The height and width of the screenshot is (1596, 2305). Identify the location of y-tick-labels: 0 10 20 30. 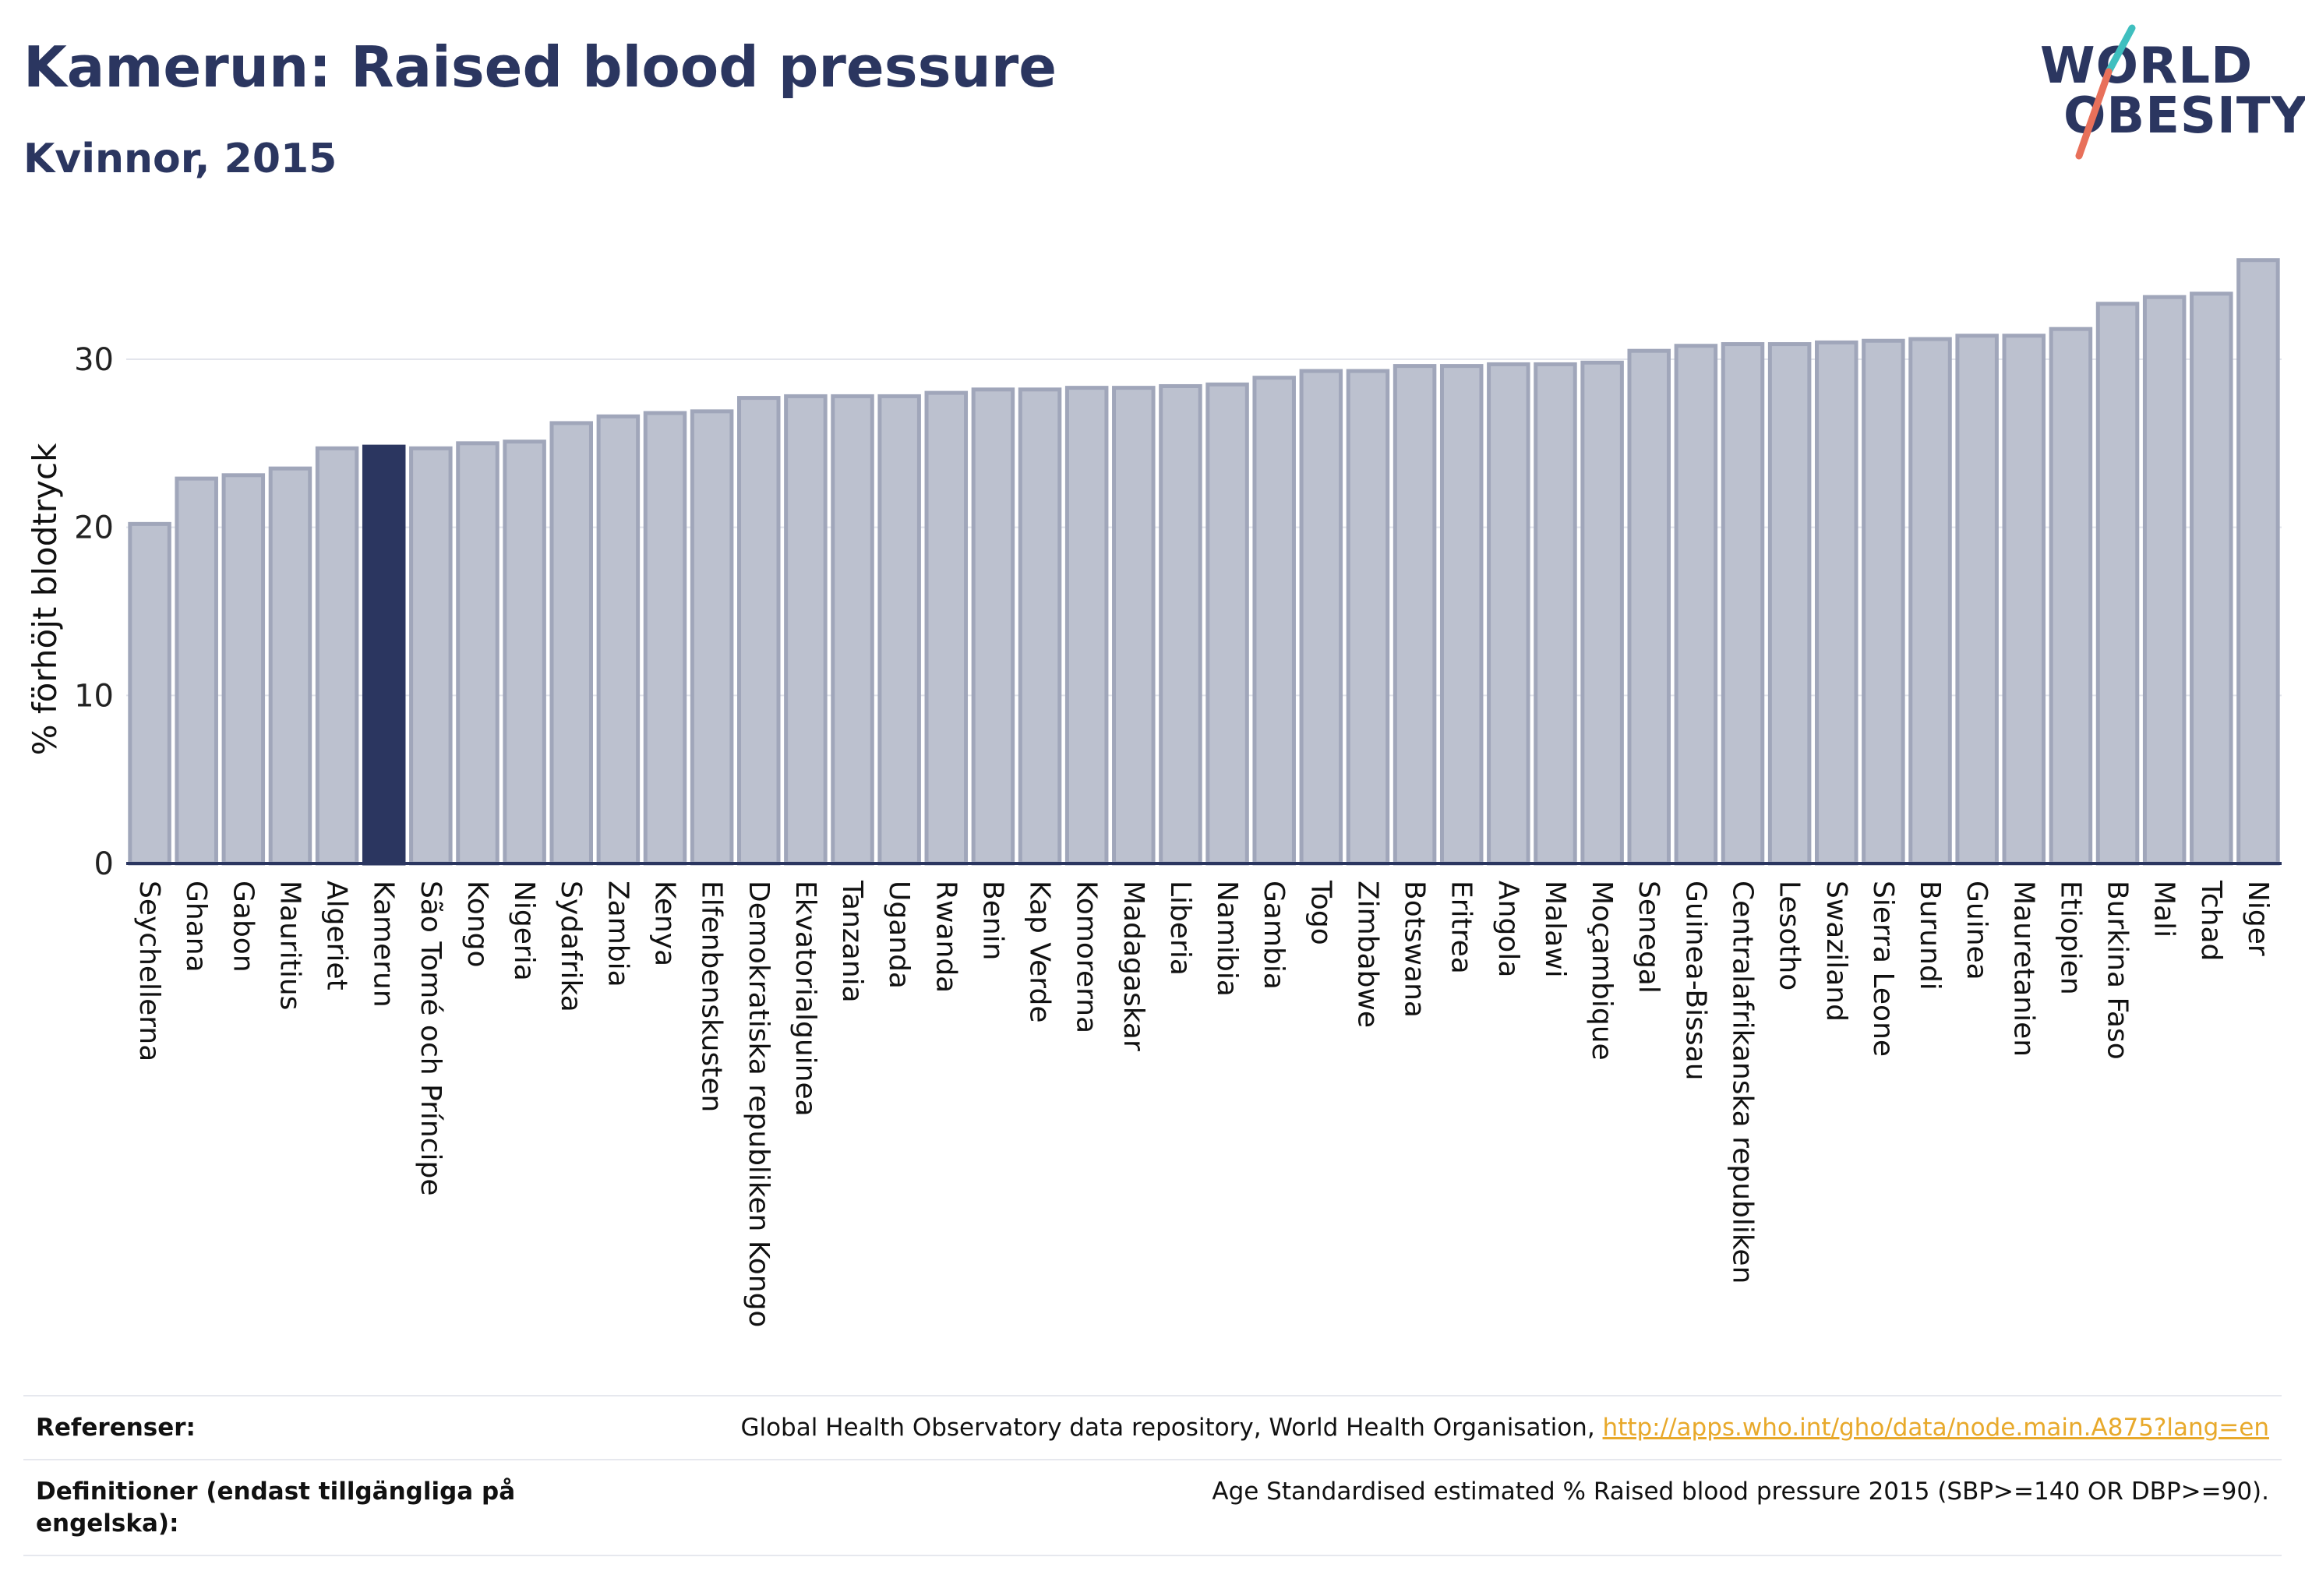
(94, 612).